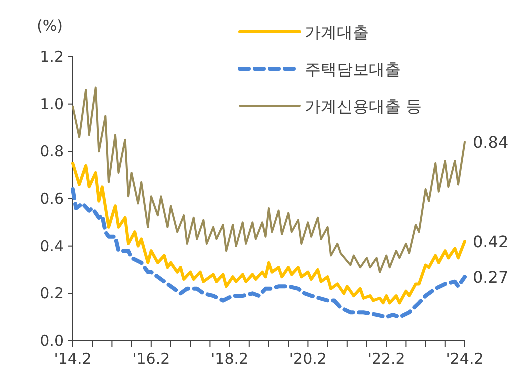 The width and height of the screenshot is (531, 382). Describe the element at coordinates (308, 359) in the screenshot. I see `x-tick-label: '20.2` at that location.